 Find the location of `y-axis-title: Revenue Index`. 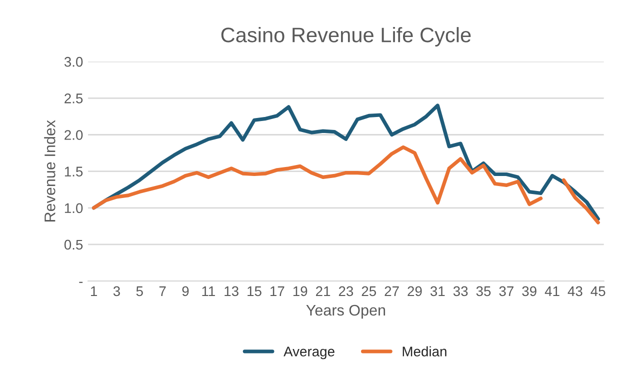

y-axis-title: Revenue Index is located at coordinates (50, 171).